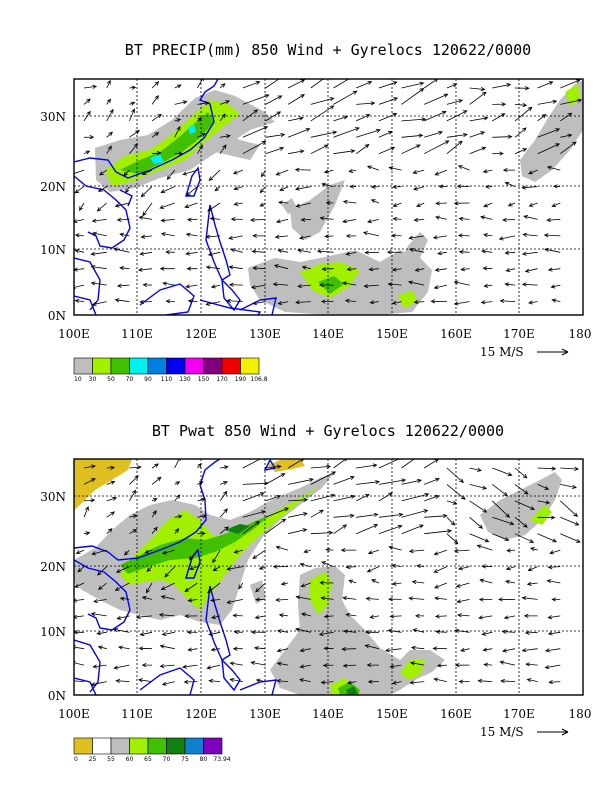 This screenshot has height=792, width=612. What do you see at coordinates (167, 759) in the screenshot?
I see `colorbar-label: 70` at bounding box center [167, 759].